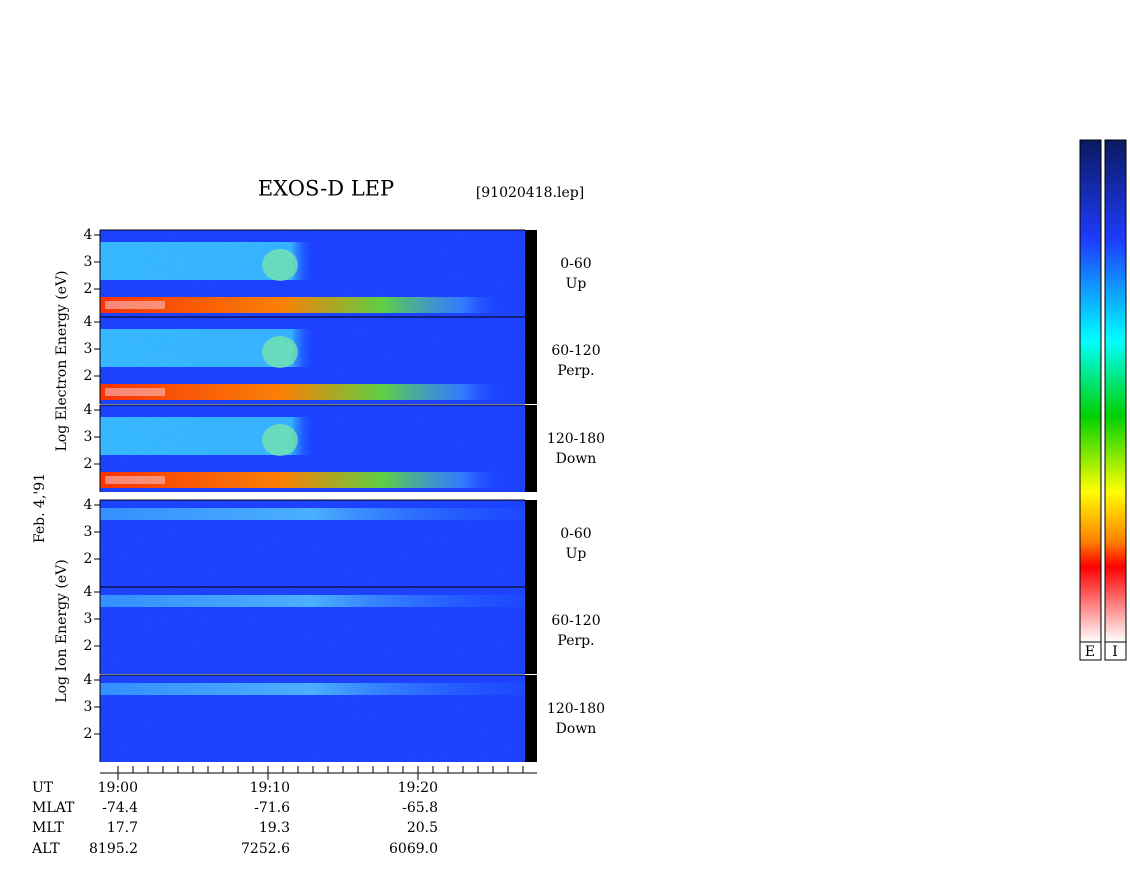  I want to click on row-value: 8195.2, so click(113, 849).